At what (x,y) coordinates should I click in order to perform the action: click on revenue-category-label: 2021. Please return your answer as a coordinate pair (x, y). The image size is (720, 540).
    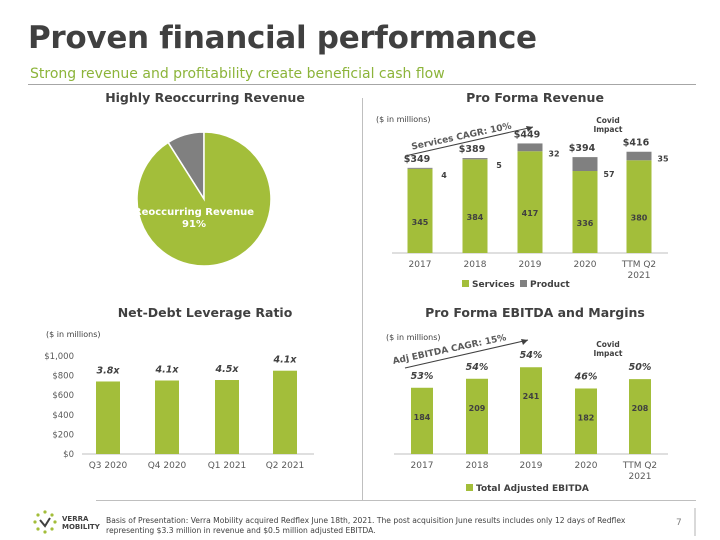
    Looking at the image, I should click on (639, 276).